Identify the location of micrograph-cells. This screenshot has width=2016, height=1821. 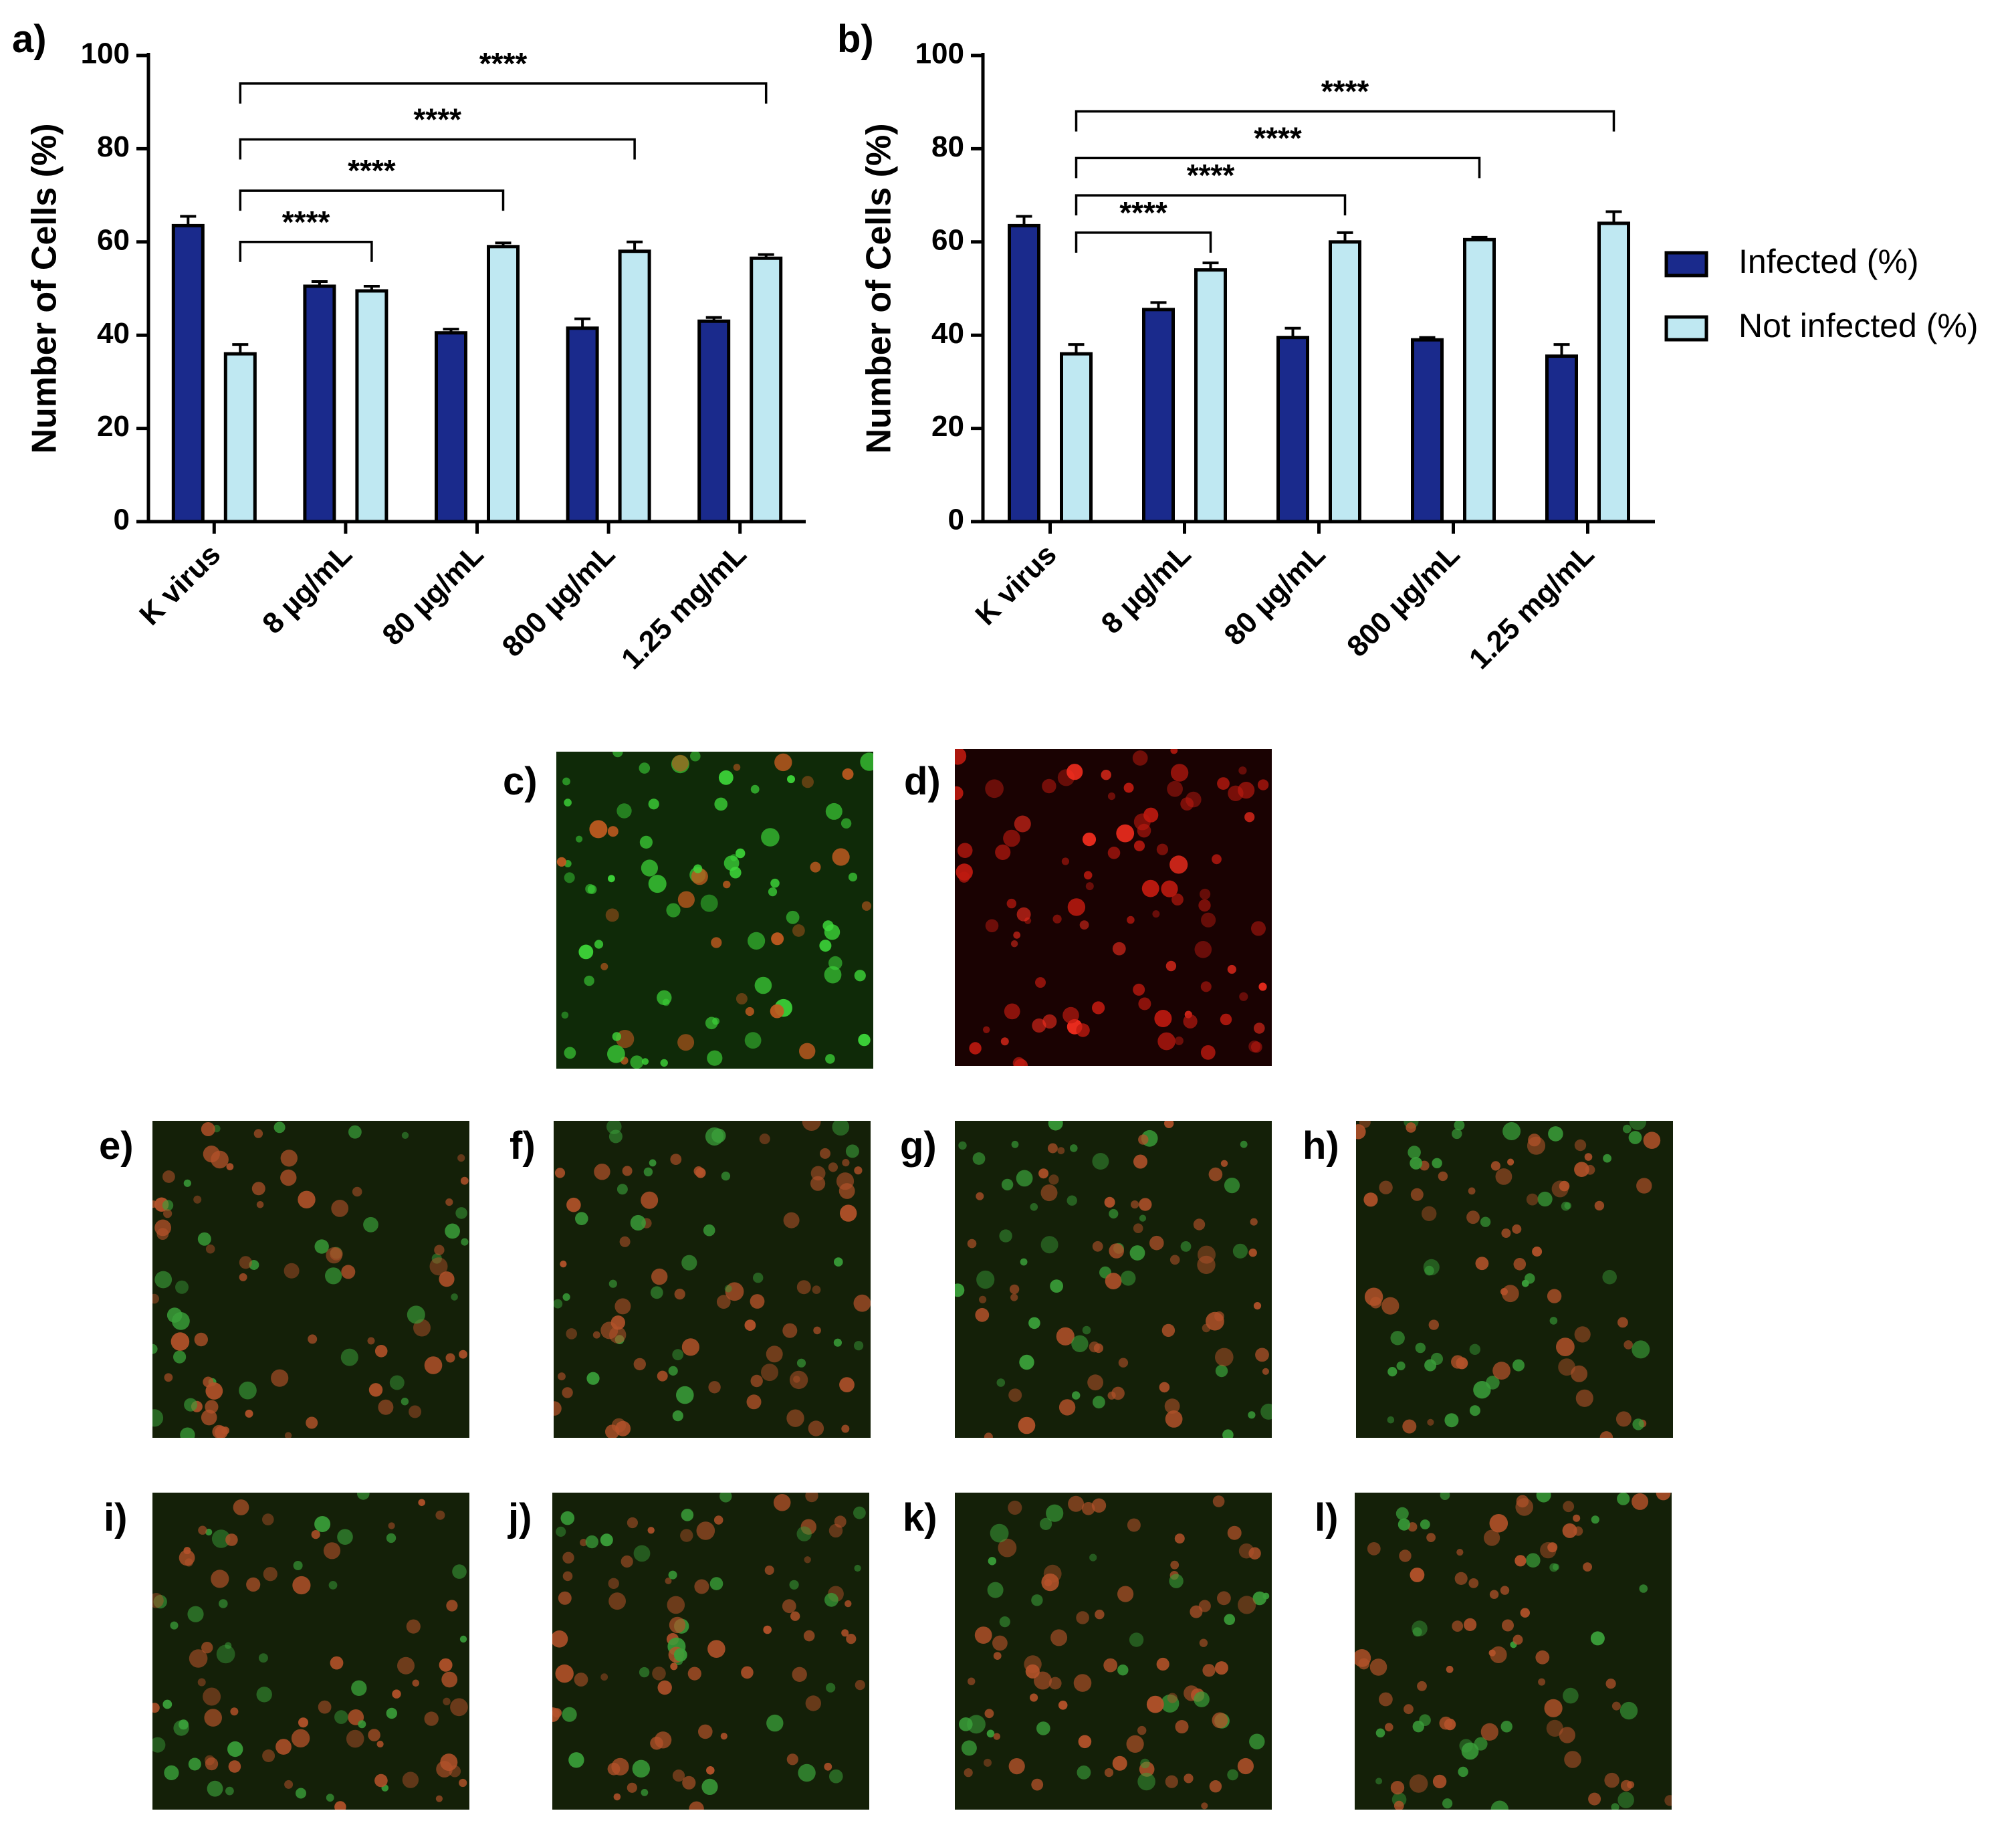
(1114, 1652).